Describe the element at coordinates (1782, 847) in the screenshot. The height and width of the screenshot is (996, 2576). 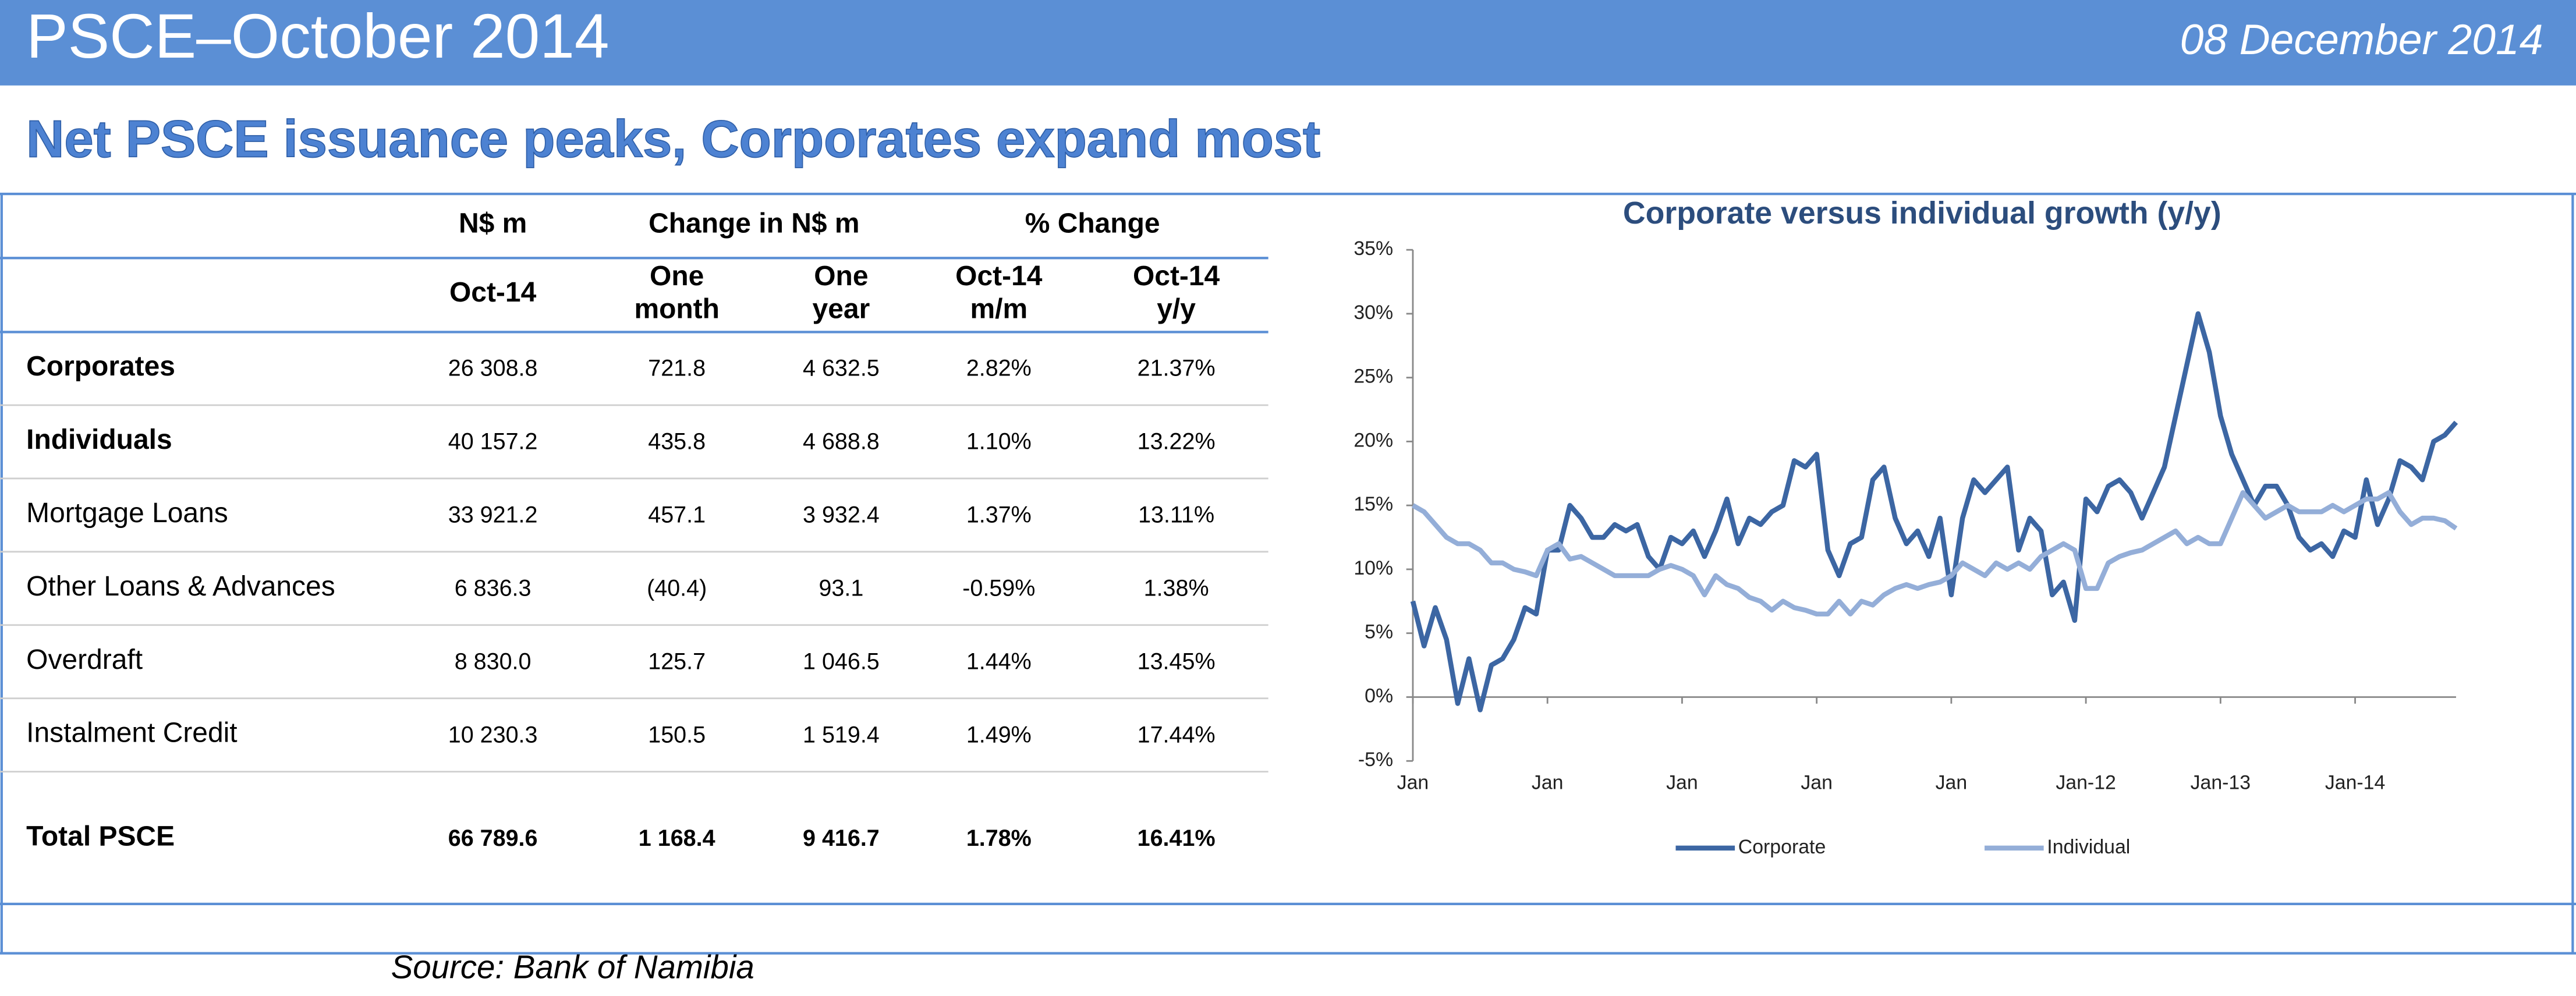
I see `legend-label: Corporate` at that location.